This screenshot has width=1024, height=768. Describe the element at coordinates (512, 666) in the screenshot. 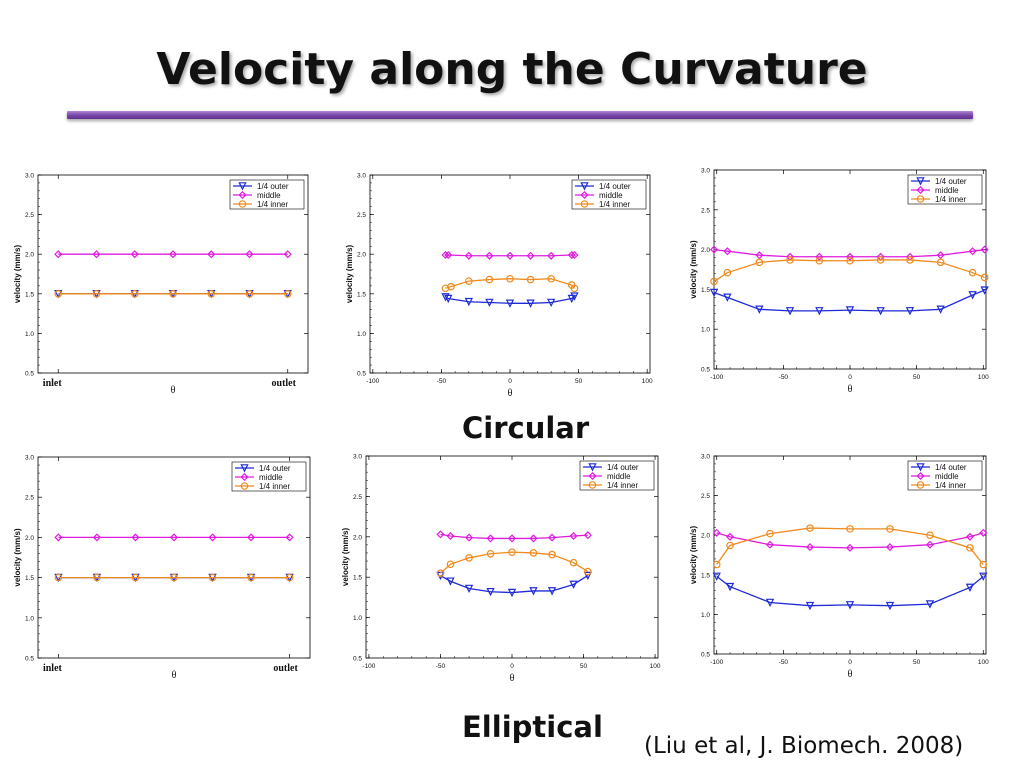

I see `x-tick-label: 0` at that location.